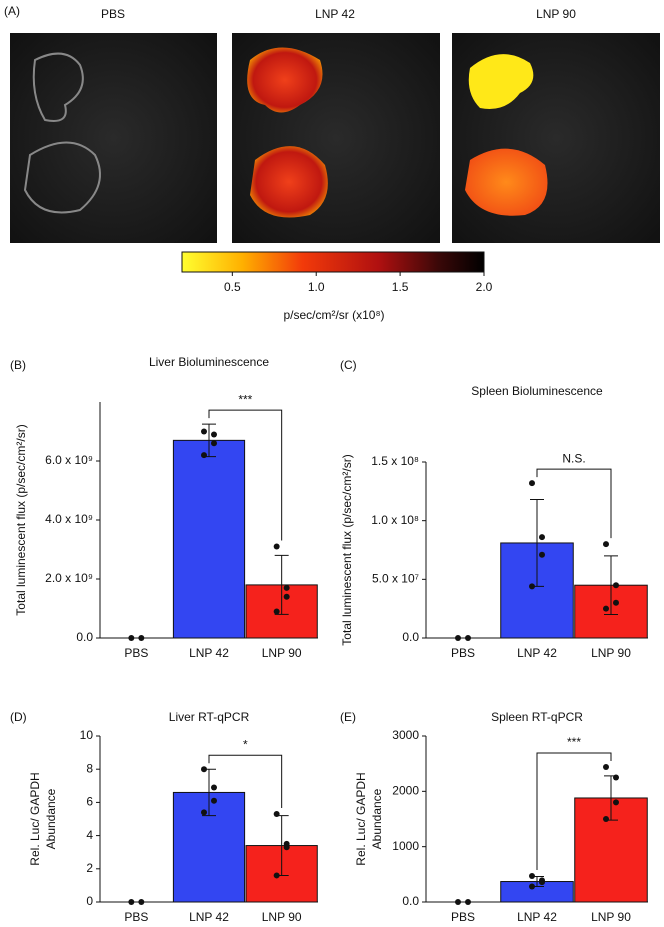 This screenshot has width=664, height=927. Describe the element at coordinates (12, 11) in the screenshot. I see `panel-label: (A)` at that location.